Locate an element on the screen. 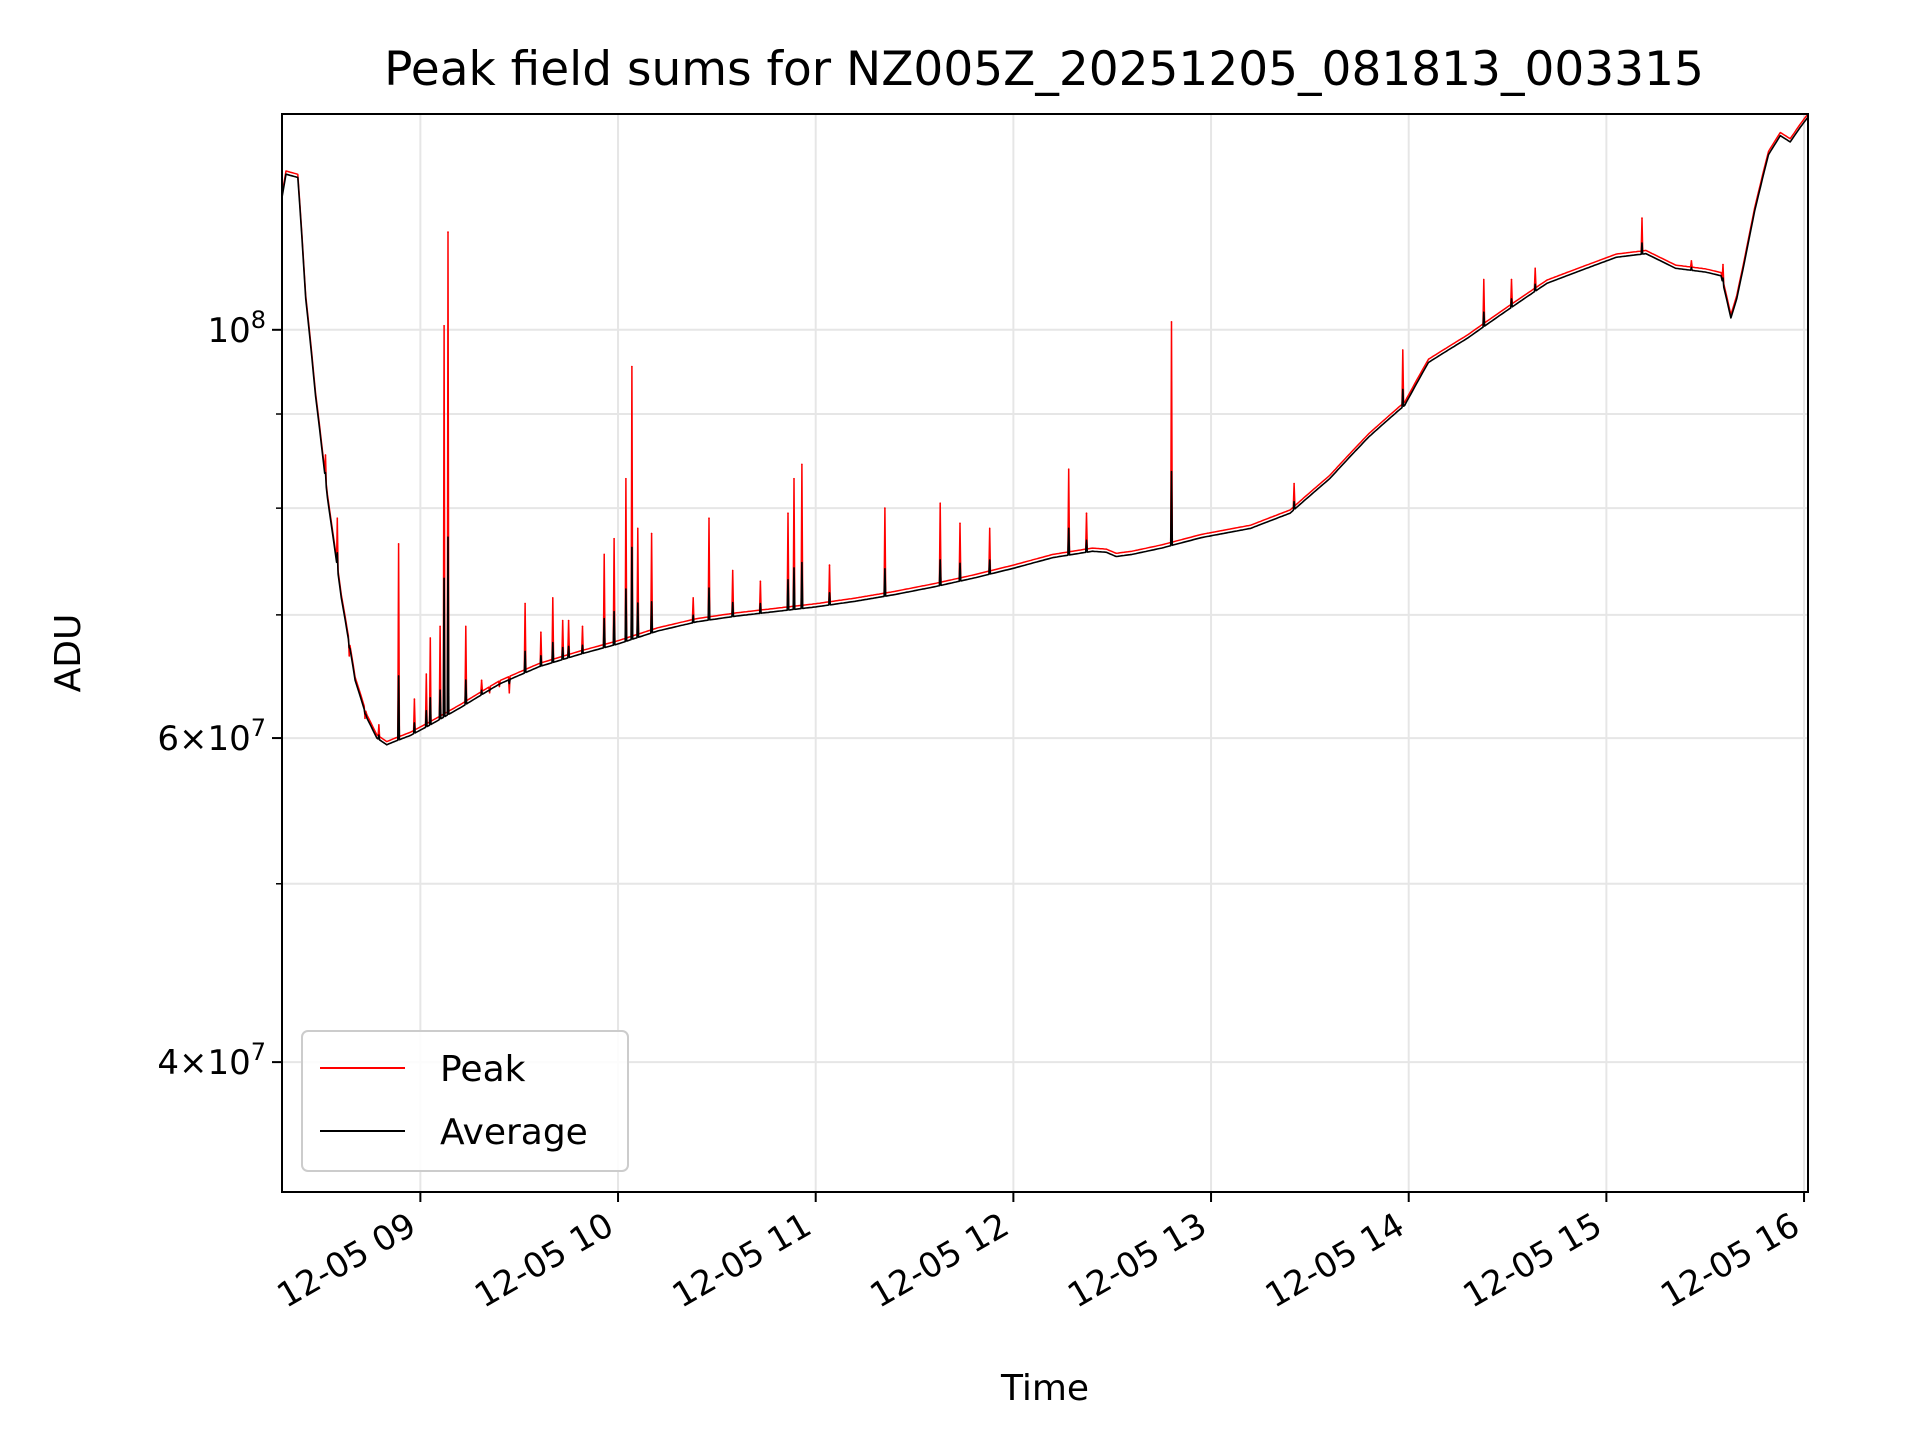  legend-average-label: Average is located at coordinates (514, 1132).